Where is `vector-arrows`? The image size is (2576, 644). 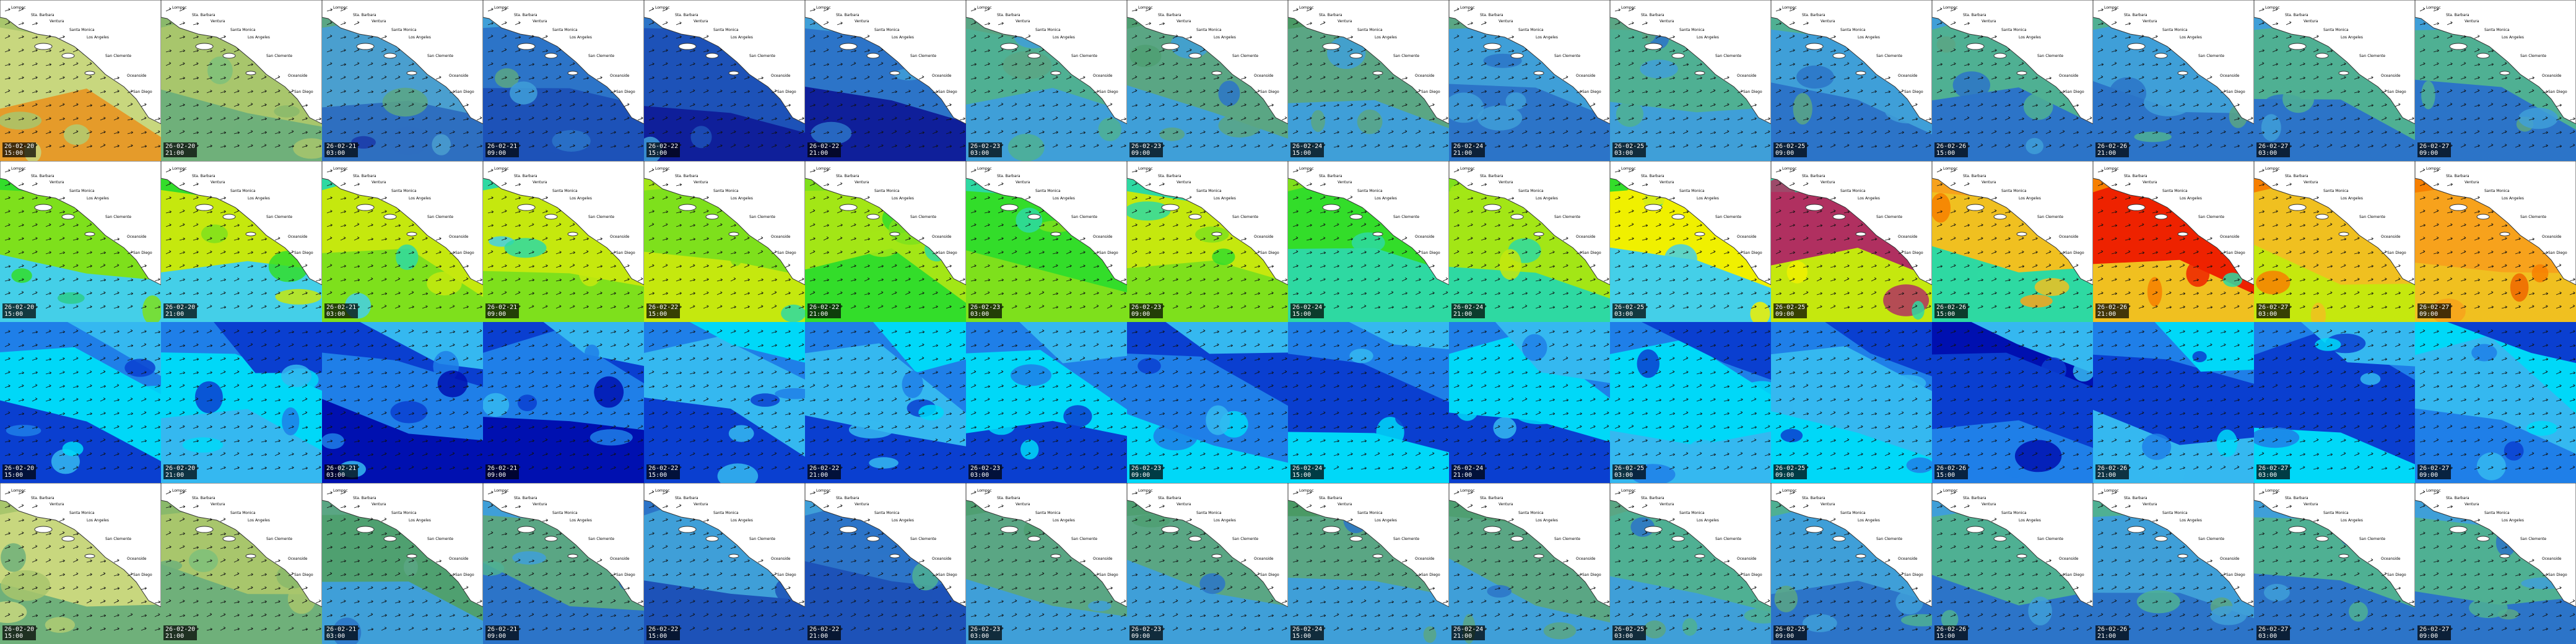 vector-arrows is located at coordinates (2336, 77).